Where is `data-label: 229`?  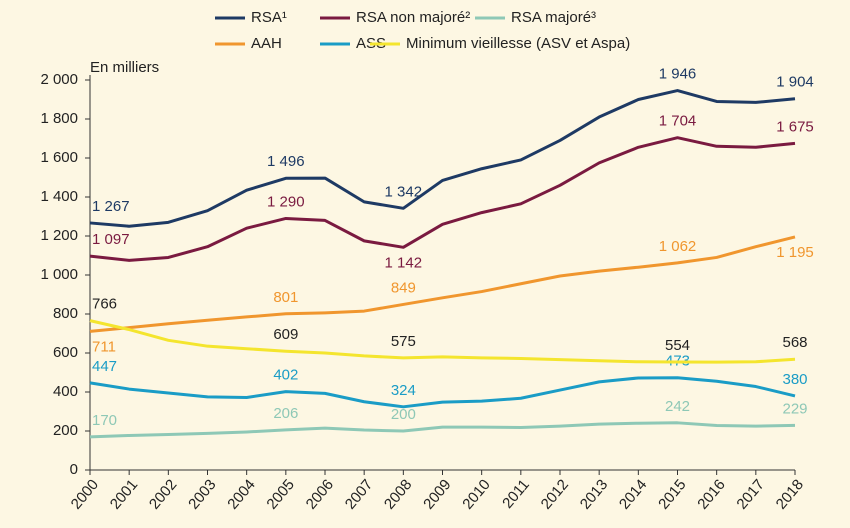 data-label: 229 is located at coordinates (794, 408).